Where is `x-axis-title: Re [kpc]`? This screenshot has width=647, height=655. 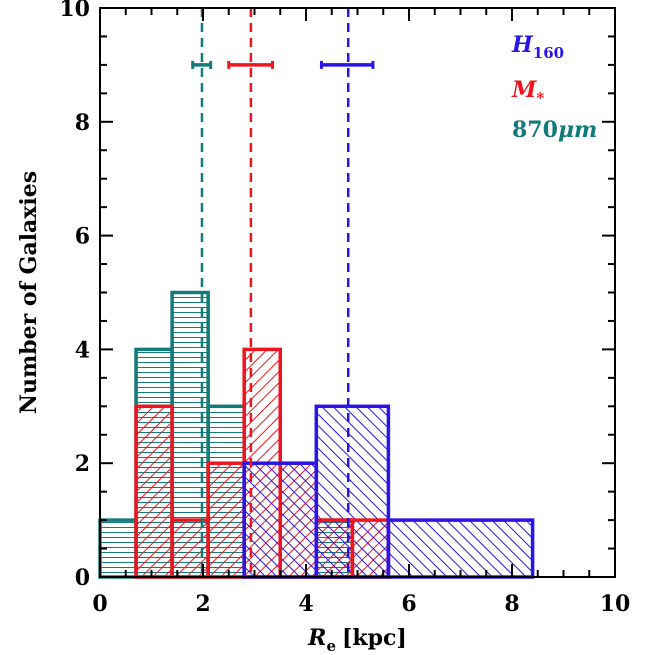
x-axis-title: Re [kpc] is located at coordinates (357, 640).